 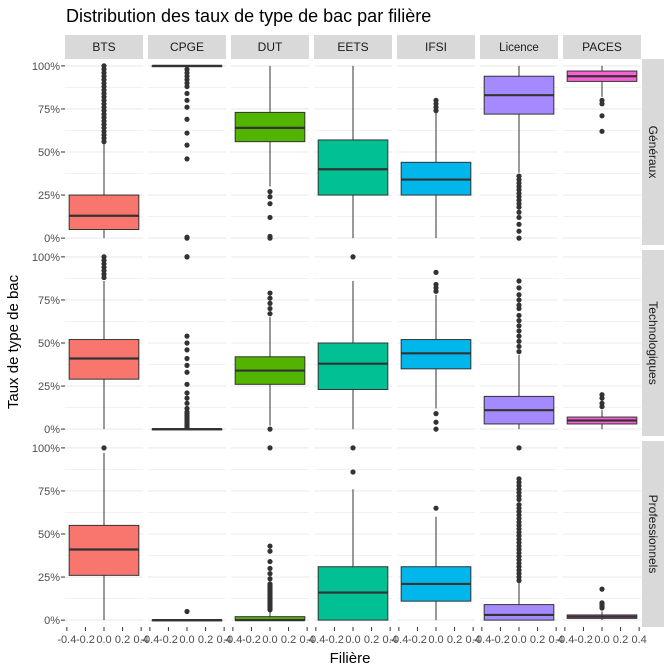 What do you see at coordinates (519, 612) in the screenshot?
I see `box-licence-professionnels` at bounding box center [519, 612].